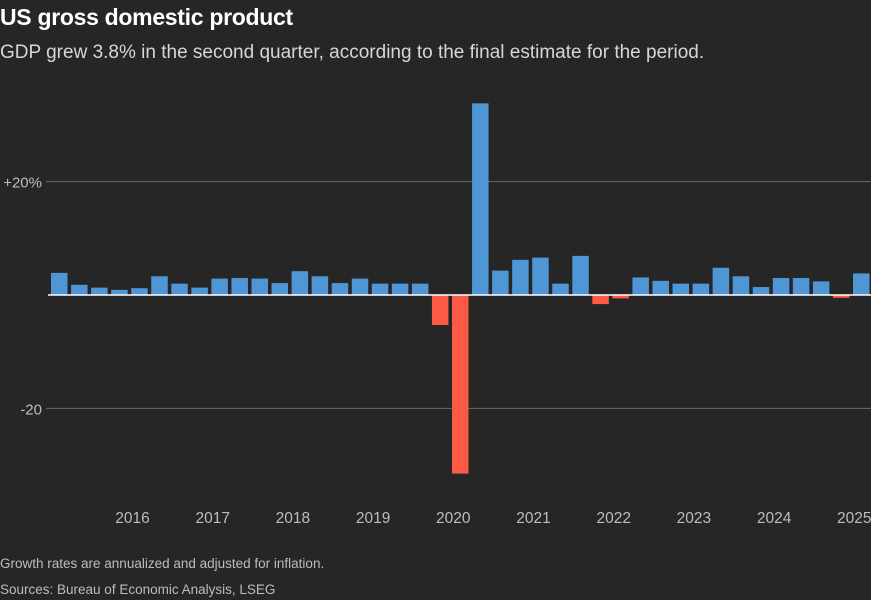 This screenshot has width=871, height=600. Describe the element at coordinates (440, 310) in the screenshot. I see `bar-2020-q1` at that location.